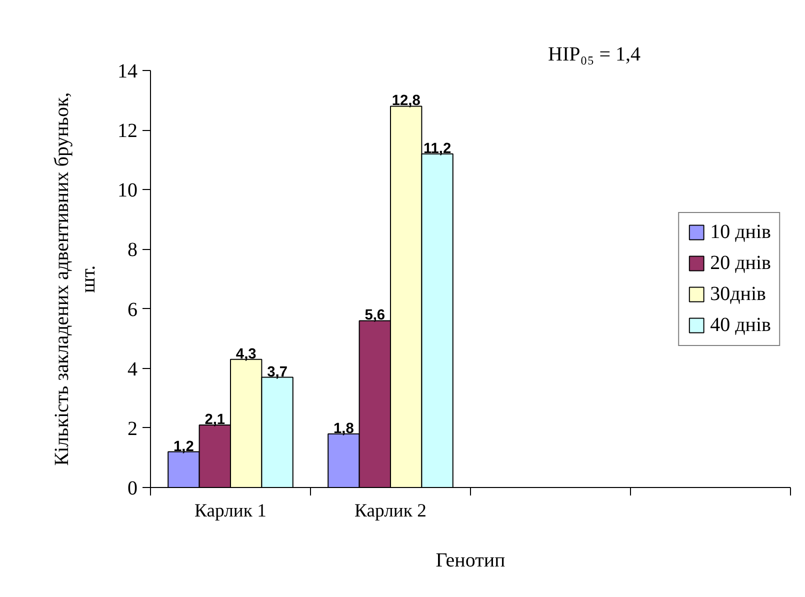 This screenshot has height=597, width=805. I want to click on legend-label: 20 днів, so click(740, 263).